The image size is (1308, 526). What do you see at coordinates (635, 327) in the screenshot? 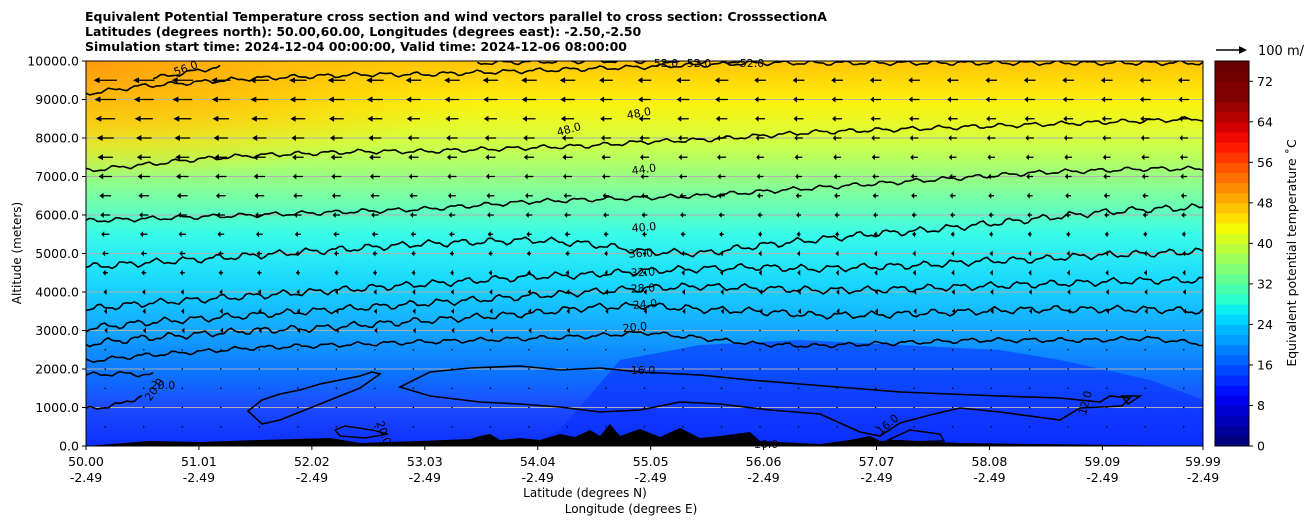
I see `contour-label: 20.0` at bounding box center [635, 327].